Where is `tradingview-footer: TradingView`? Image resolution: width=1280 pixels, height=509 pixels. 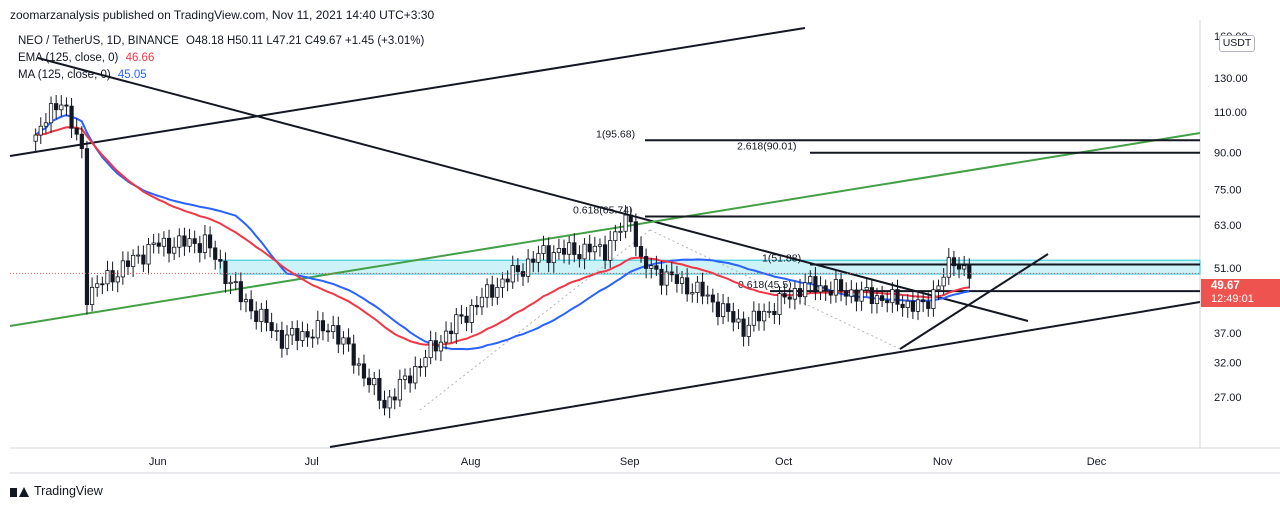 tradingview-footer: TradingView is located at coordinates (56, 491).